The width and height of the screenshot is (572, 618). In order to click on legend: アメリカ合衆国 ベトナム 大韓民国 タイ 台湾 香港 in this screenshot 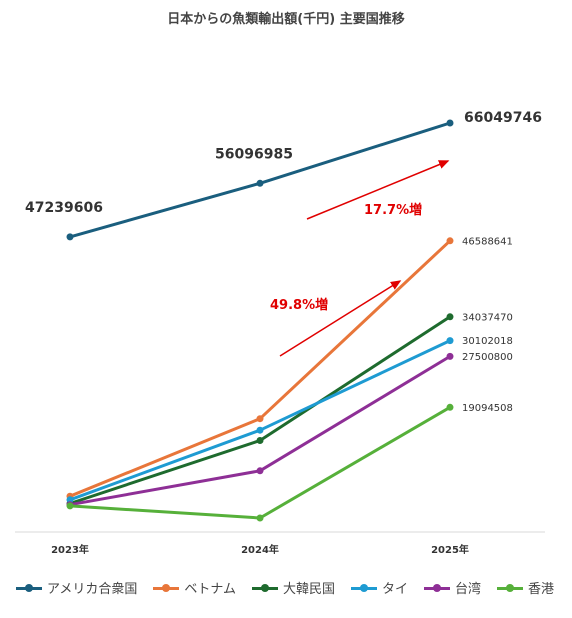, I will do `click(293, 587)`.